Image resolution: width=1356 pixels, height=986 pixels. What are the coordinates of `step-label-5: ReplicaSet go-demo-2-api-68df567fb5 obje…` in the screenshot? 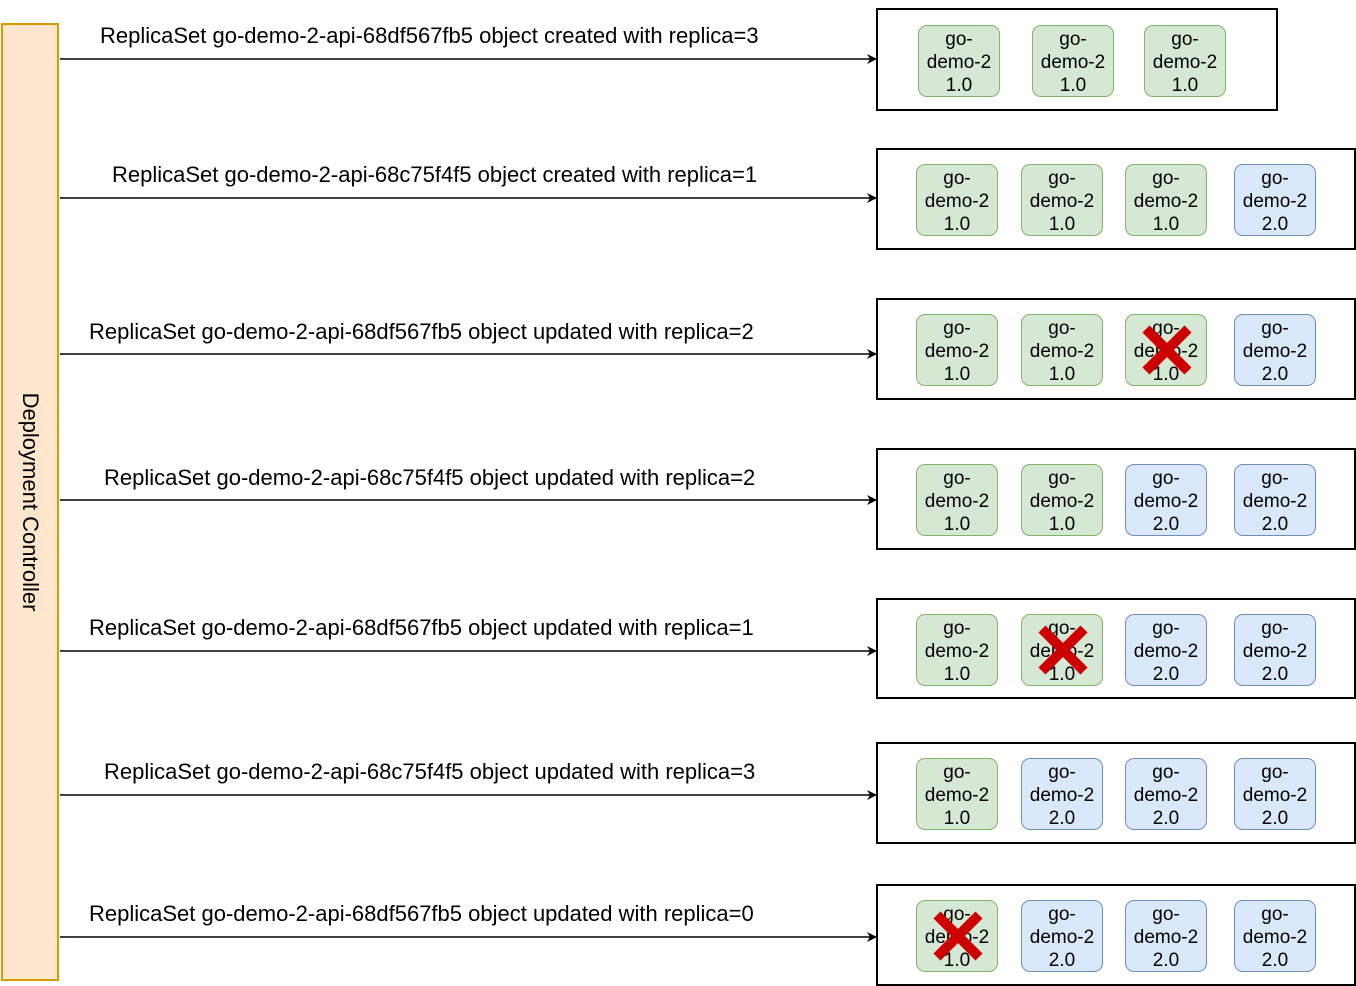 It's located at (421, 627).